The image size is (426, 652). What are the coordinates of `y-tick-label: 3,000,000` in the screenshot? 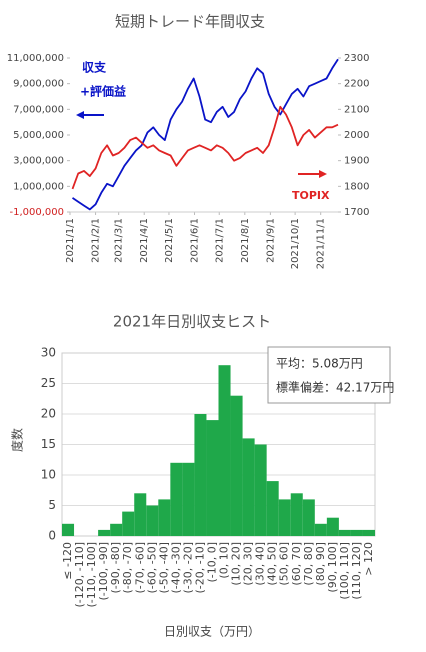 It's located at (38, 161).